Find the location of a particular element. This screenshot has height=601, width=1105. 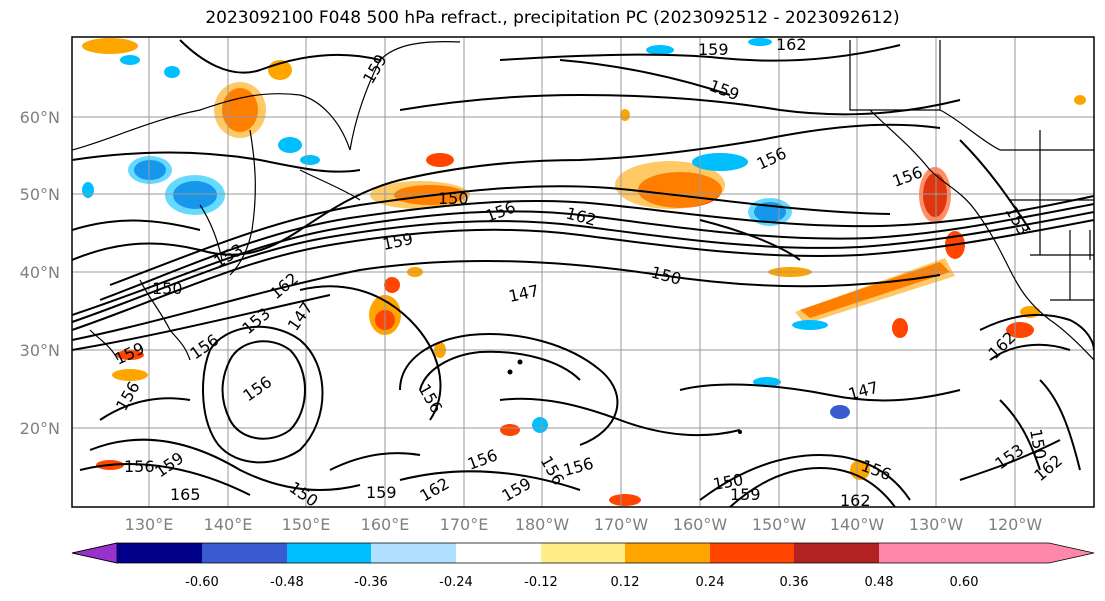

lon-label: 140°E is located at coordinates (228, 524).